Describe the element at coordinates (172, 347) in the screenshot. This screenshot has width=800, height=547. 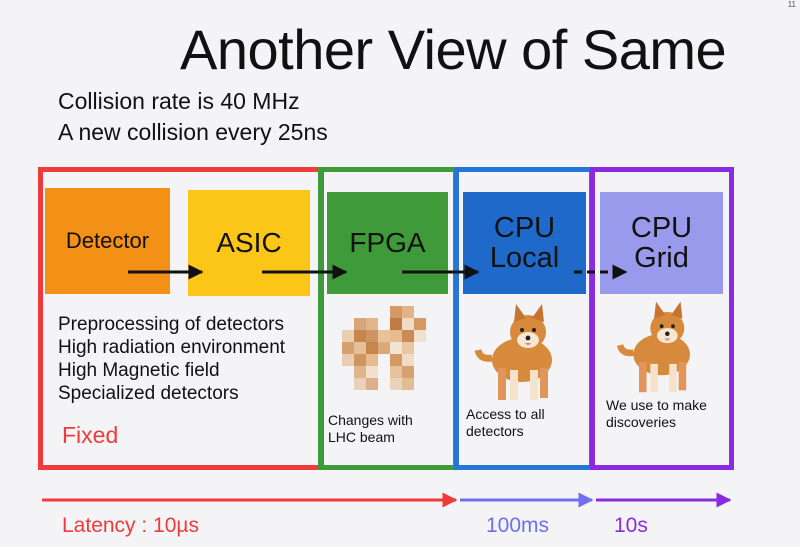
I see `fixed-line-2: High radiation environment` at that location.